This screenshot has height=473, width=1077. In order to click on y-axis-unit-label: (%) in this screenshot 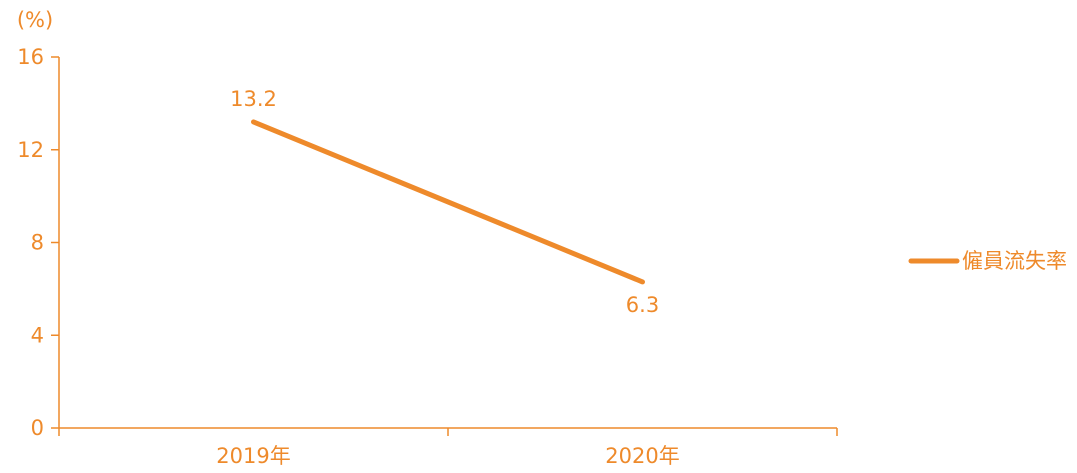, I will do `click(35, 20)`.